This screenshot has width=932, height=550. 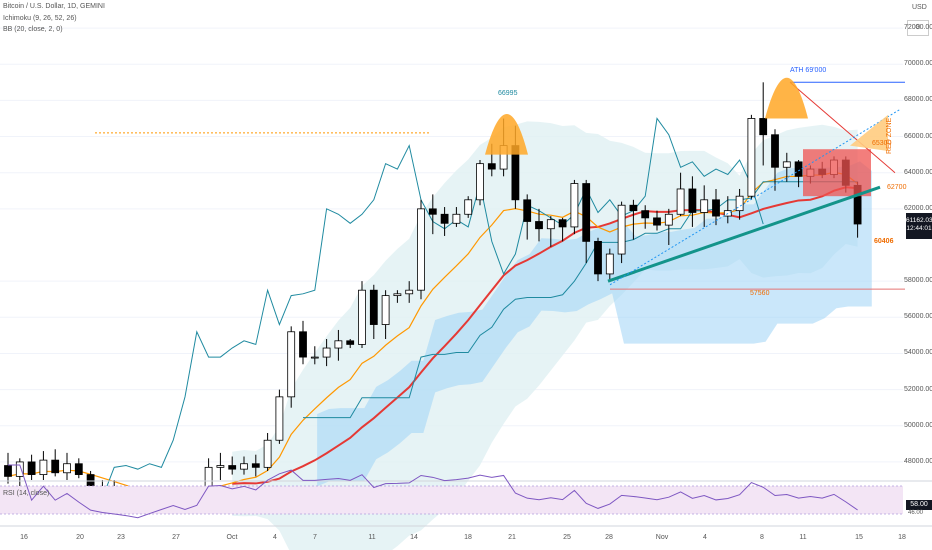 What do you see at coordinates (919, 505) in the screenshot?
I see `rsi-value-badge: 58.00` at bounding box center [919, 505].